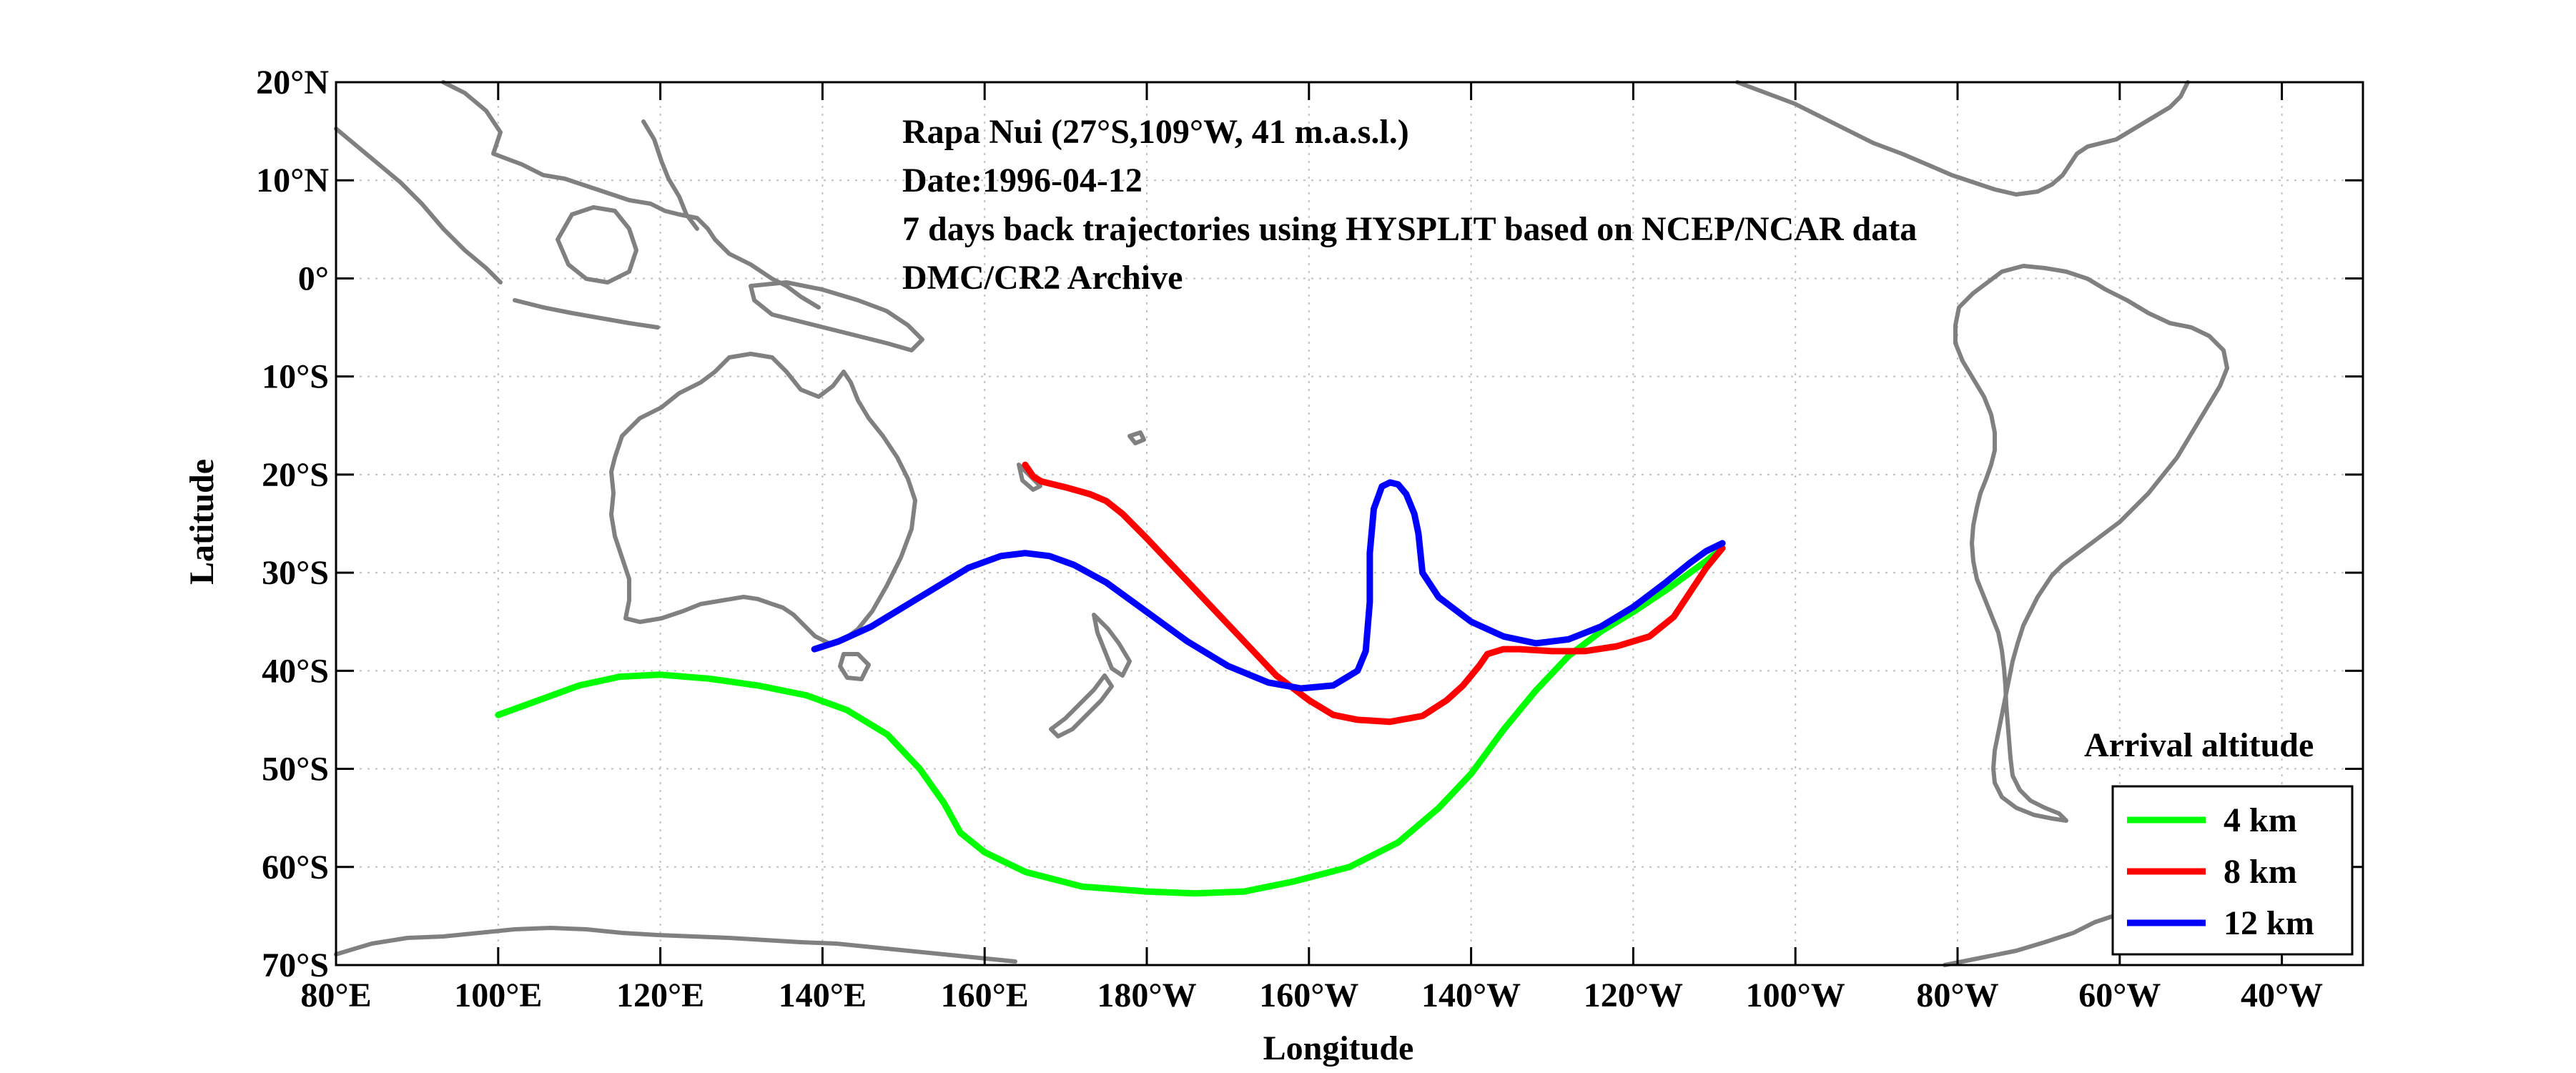 This screenshot has width=2576, height=1073. I want to click on legend-entries: 4 km 8 km 12 km, so click(2220, 871).